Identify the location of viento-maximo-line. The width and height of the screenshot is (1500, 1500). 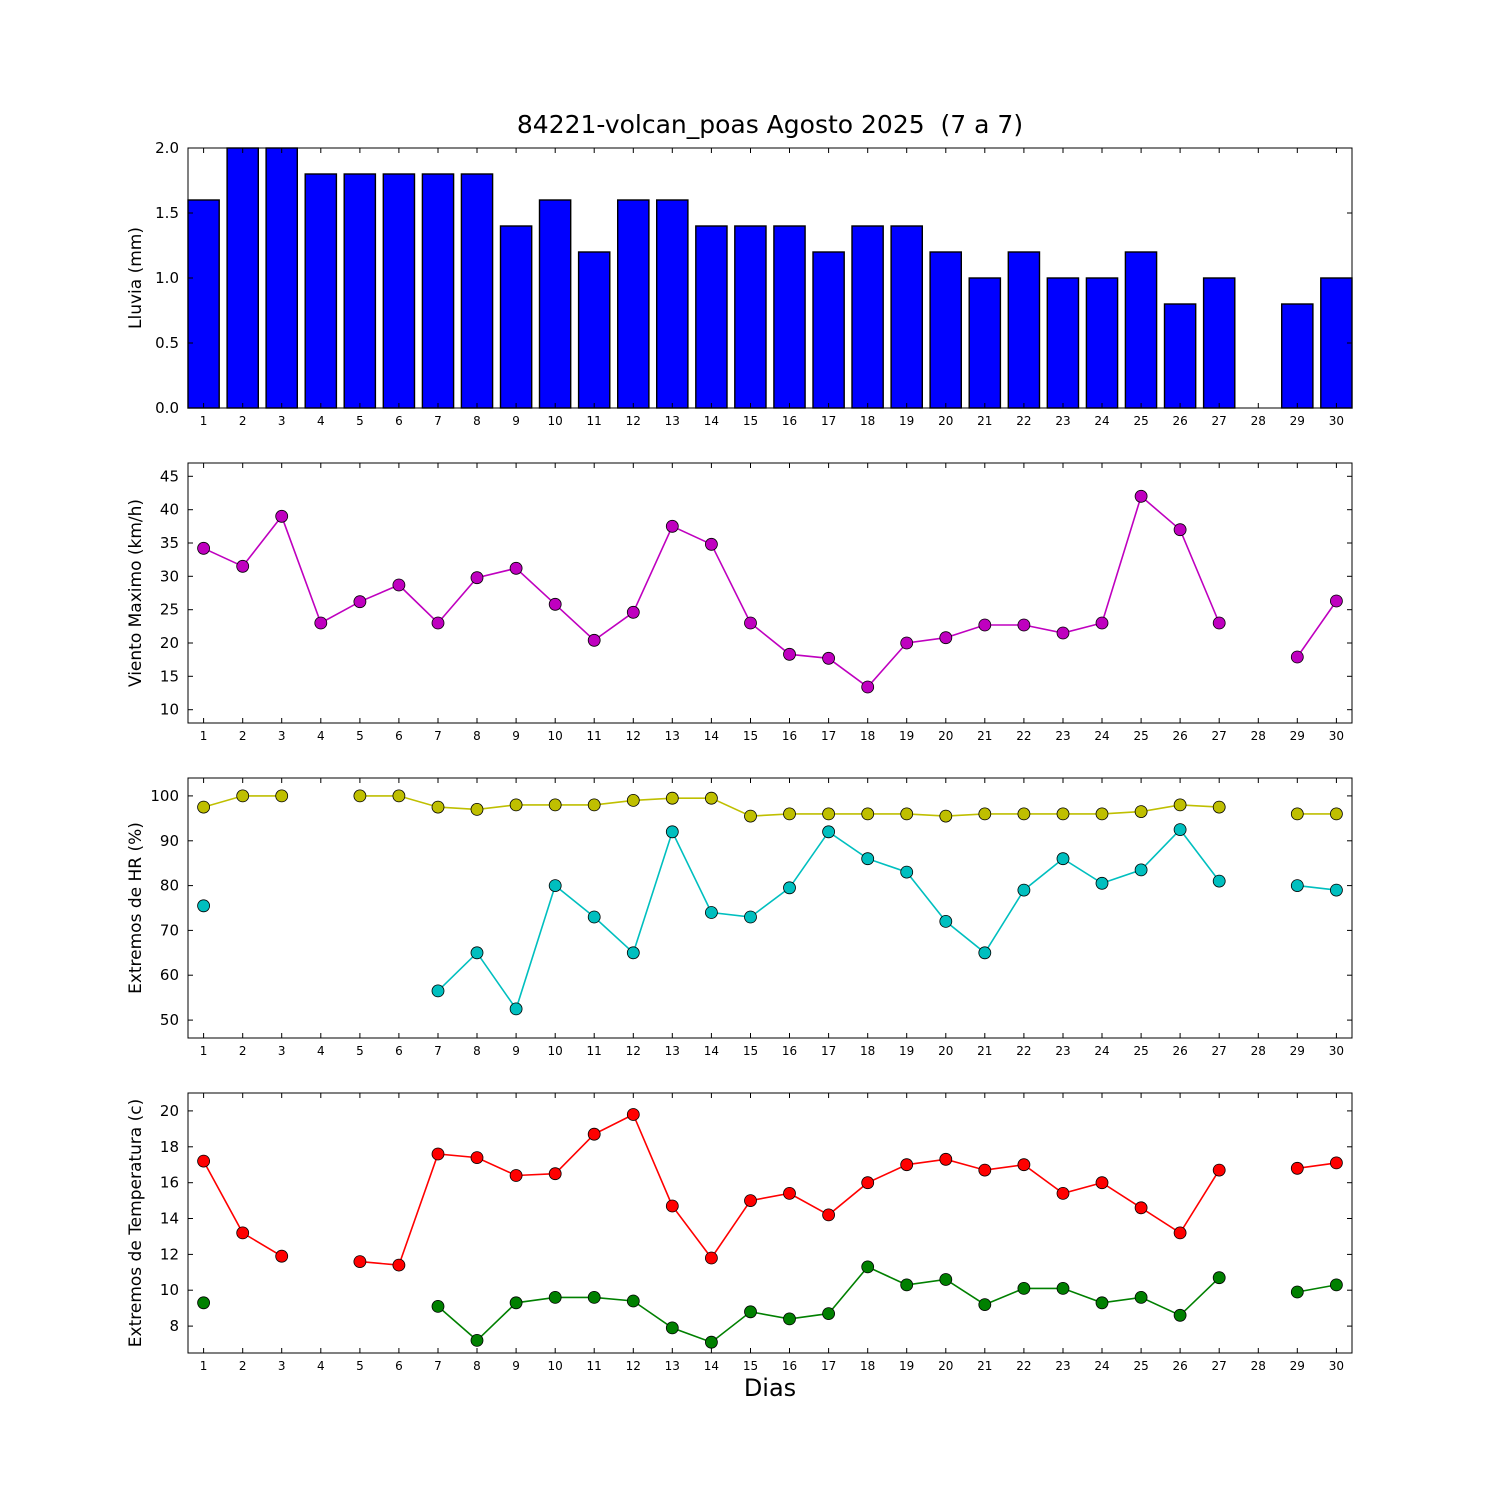
(770, 591).